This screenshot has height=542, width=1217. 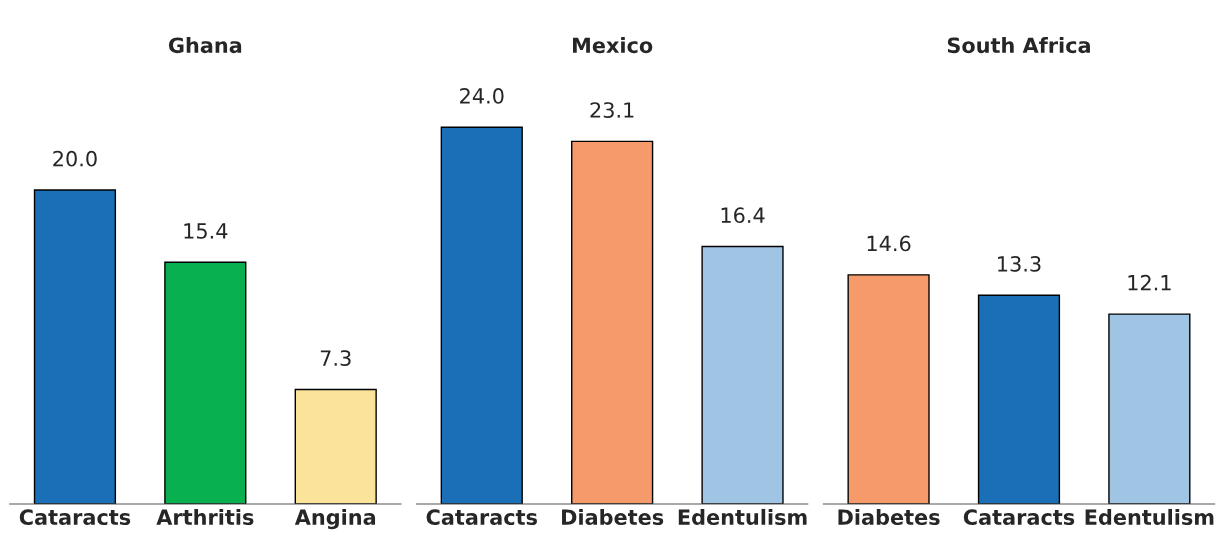 I want to click on data-label: 14.6, so click(x=889, y=243).